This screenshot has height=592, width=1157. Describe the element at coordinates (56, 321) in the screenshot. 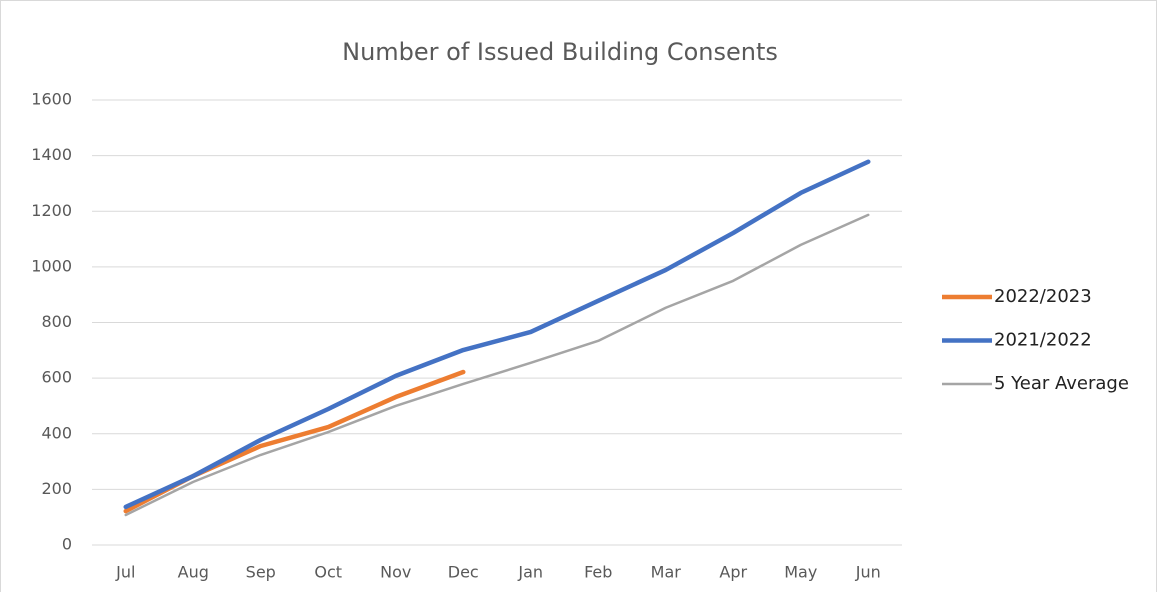

I see `y-tick-label: 800` at that location.